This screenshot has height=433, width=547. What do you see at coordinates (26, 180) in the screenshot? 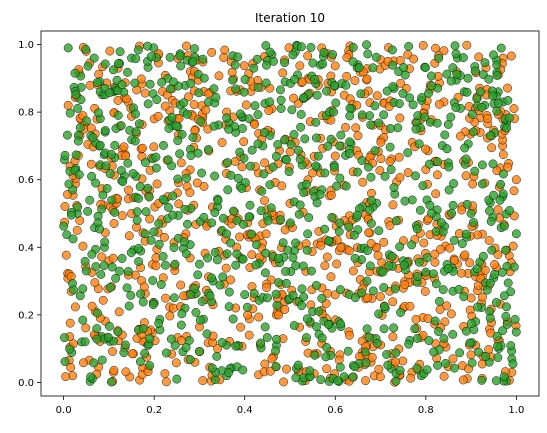
I see `y-tick-label: 0.6` at bounding box center [26, 180].